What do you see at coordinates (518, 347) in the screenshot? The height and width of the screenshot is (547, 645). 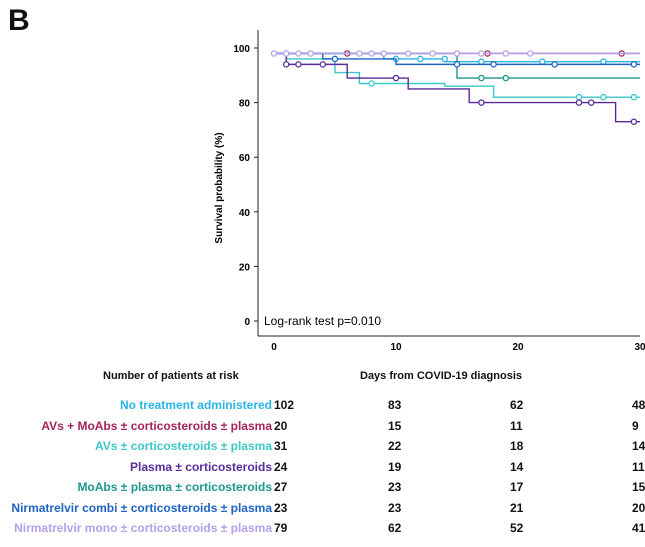 I see `x-tick-label: 20` at bounding box center [518, 347].